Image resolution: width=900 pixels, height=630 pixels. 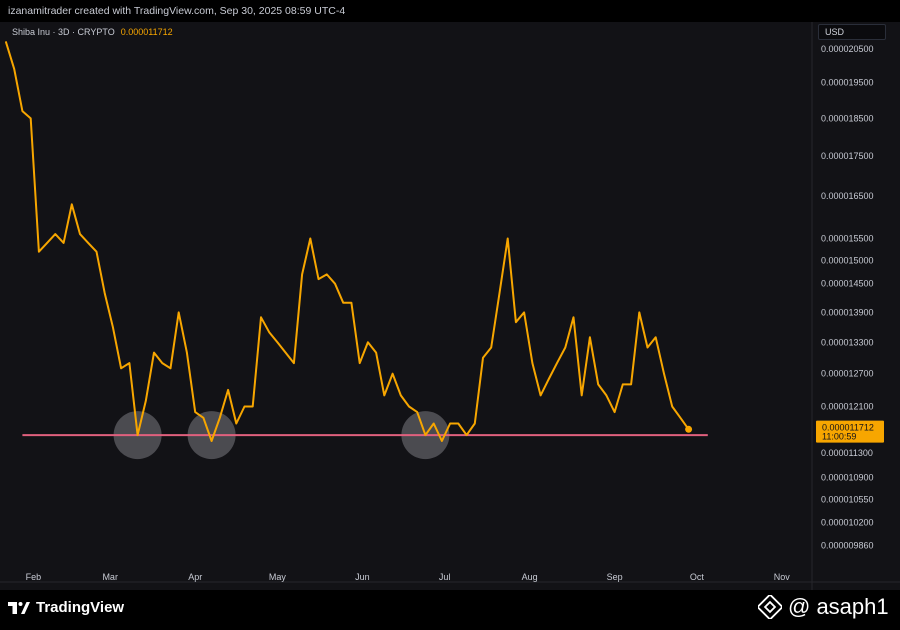 What do you see at coordinates (19, 607) in the screenshot?
I see `tradingview-logo-icon` at bounding box center [19, 607].